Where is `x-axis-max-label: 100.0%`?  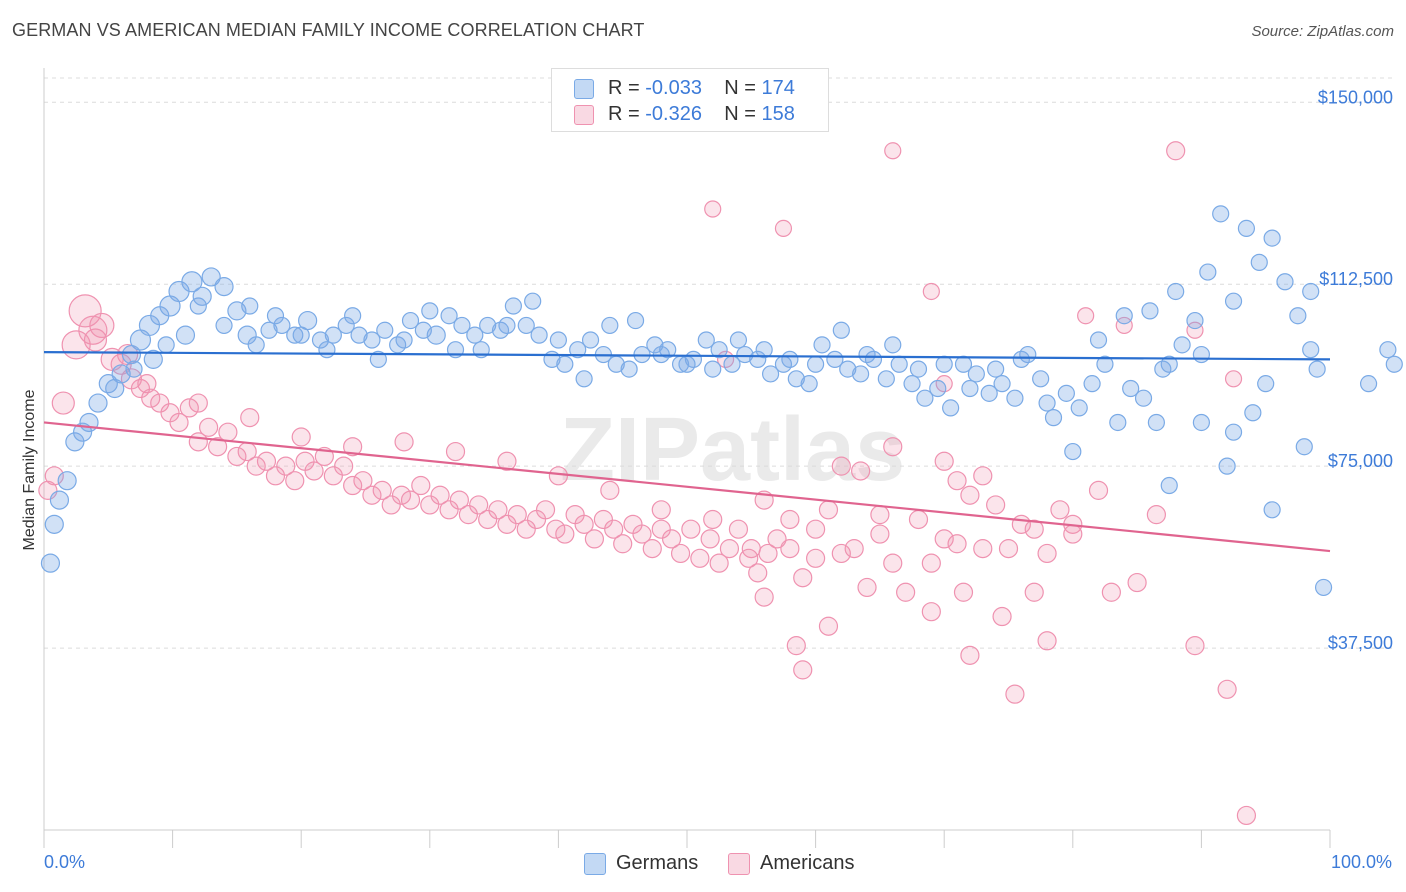 x-axis-max-label: 100.0% is located at coordinates (1361, 862).